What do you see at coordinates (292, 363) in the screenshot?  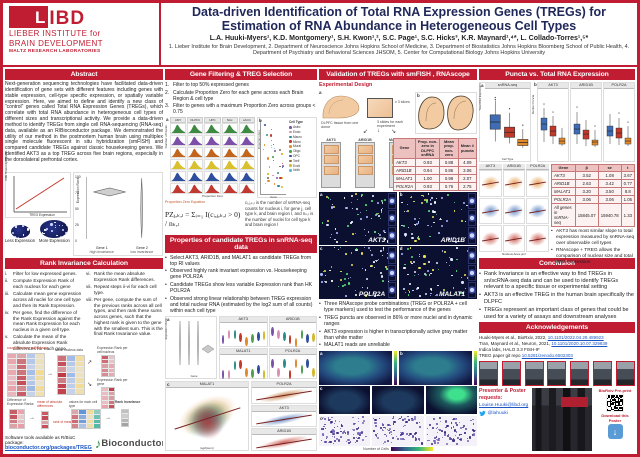 I see `violin-polr2a: POLR2A` at bounding box center [292, 363].